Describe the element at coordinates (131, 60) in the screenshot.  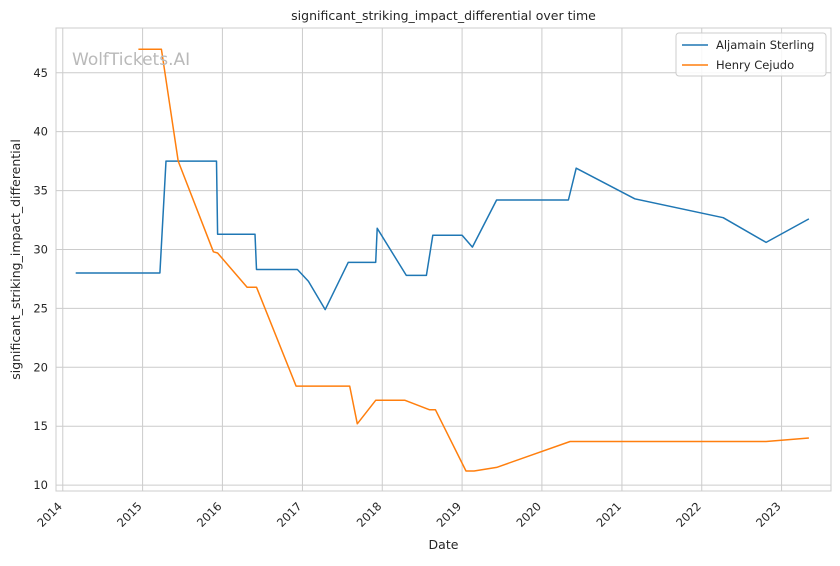
I see `watermark: WolfTickets.AI` at that location.